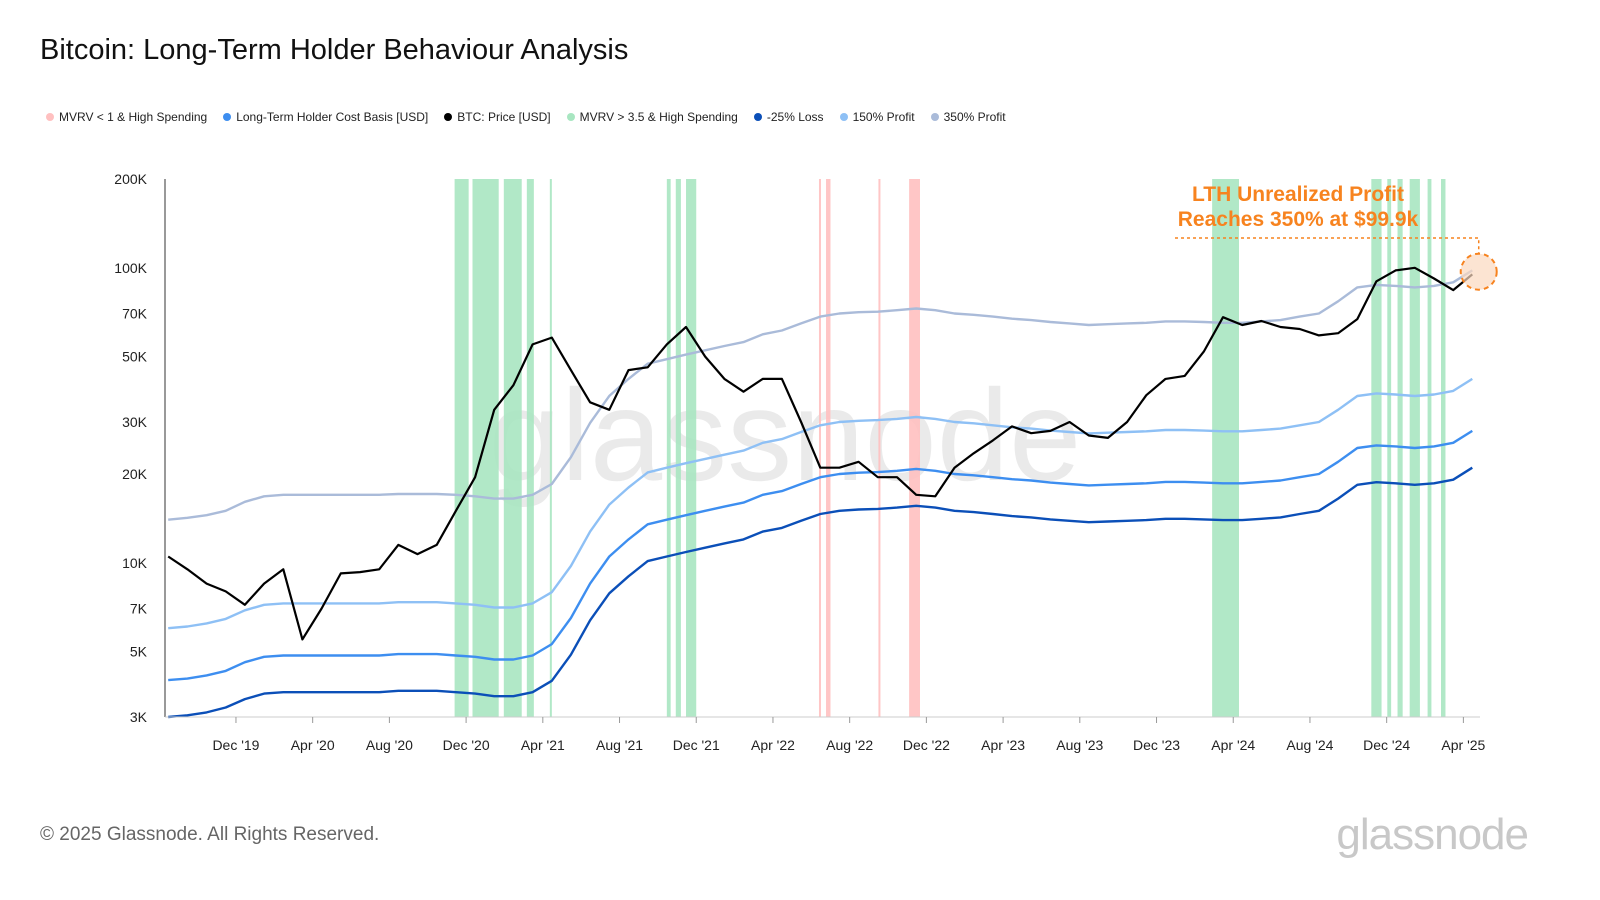 The width and height of the screenshot is (1600, 900). I want to click on legend-item: 350% Profit, so click(968, 117).